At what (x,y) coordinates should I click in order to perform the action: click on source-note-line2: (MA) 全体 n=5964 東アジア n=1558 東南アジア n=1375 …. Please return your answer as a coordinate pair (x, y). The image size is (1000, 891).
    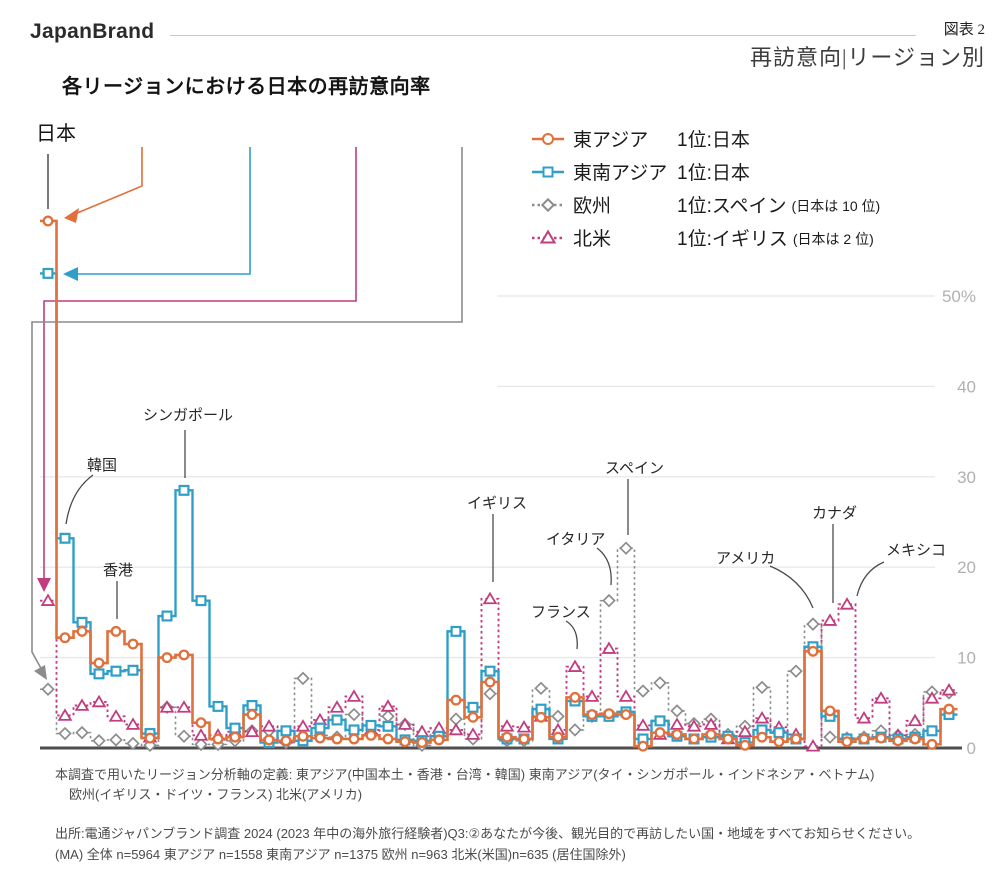
    Looking at the image, I should click on (340, 854).